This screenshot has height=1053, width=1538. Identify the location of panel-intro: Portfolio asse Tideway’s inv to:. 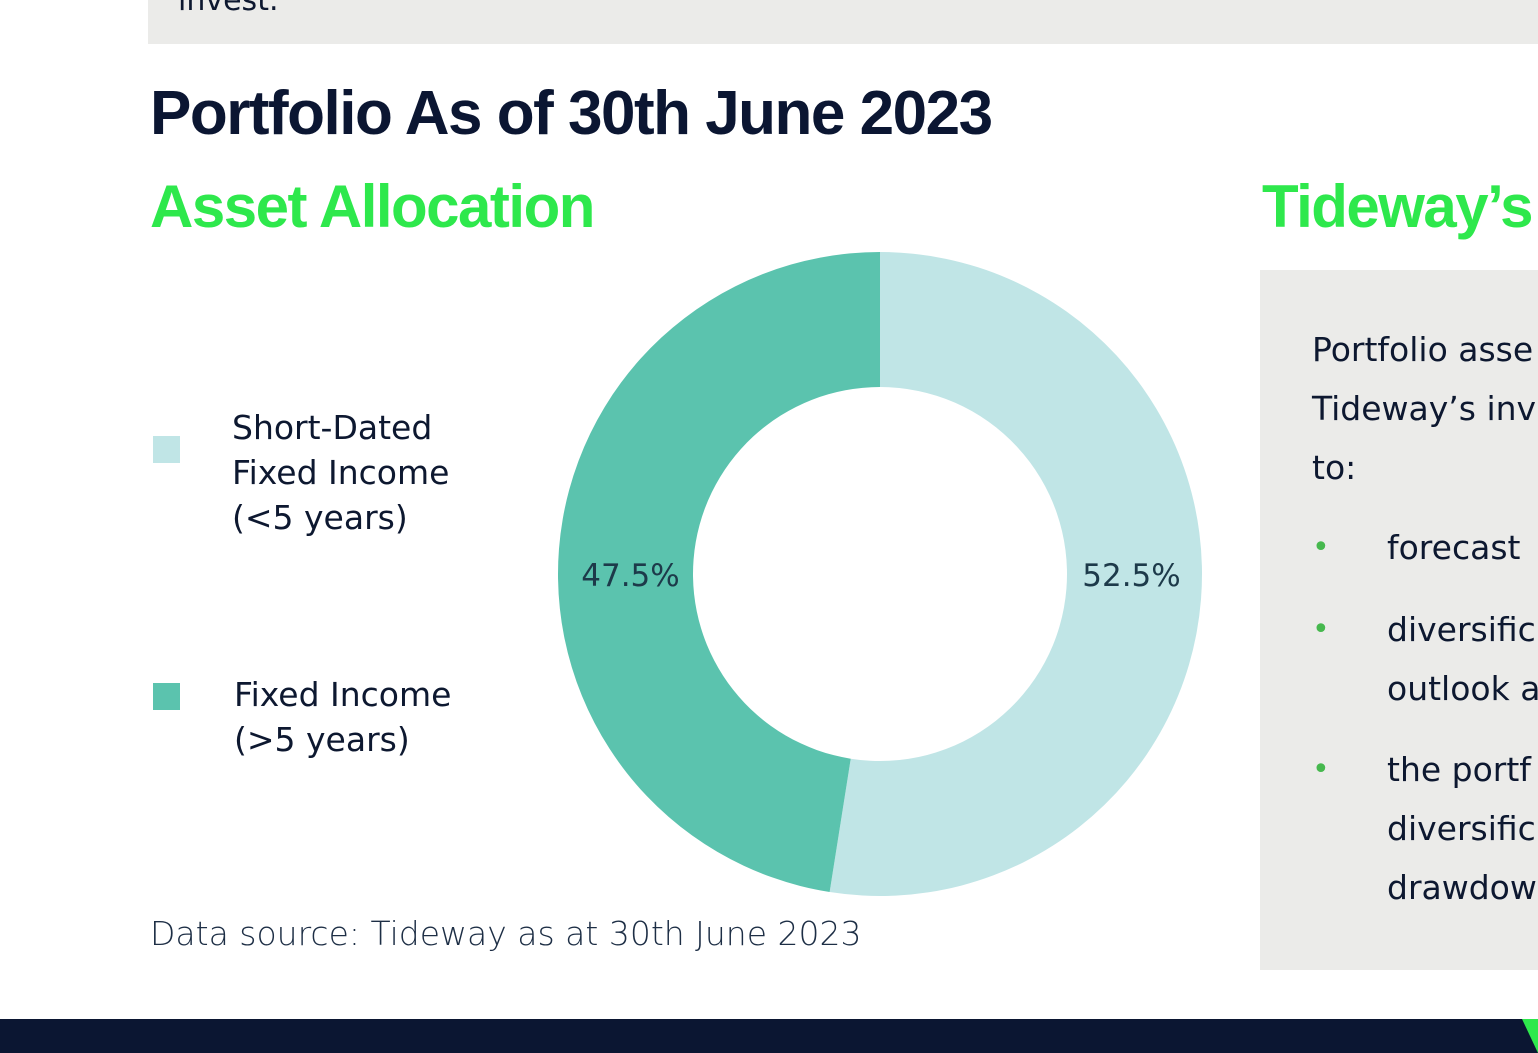
(1425, 408).